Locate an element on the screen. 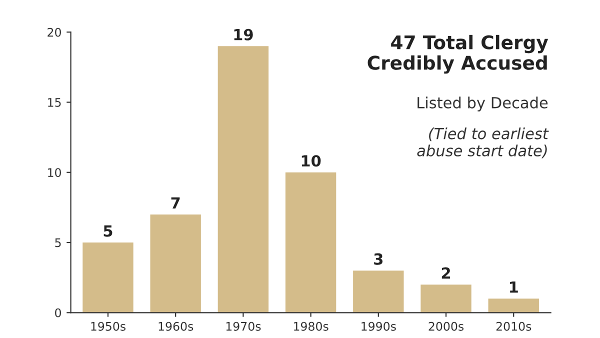 The width and height of the screenshot is (600, 338). data-label: 1 is located at coordinates (514, 287).